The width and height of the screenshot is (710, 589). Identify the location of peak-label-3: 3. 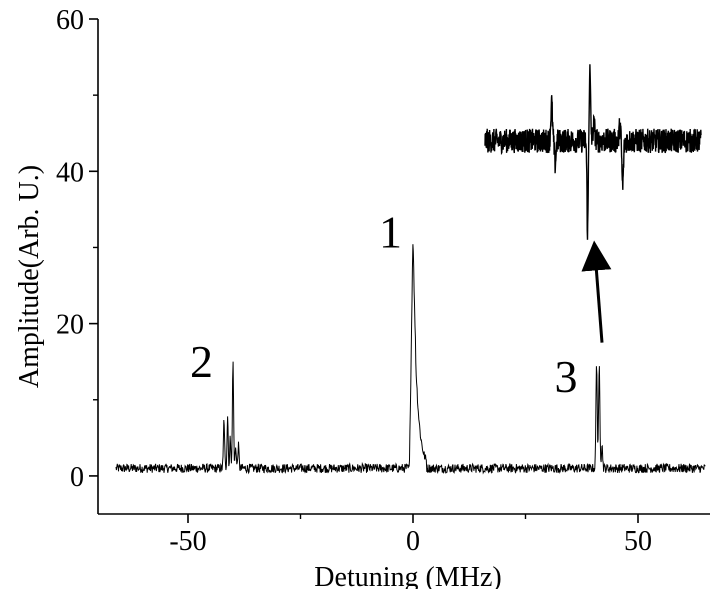
(566, 376).